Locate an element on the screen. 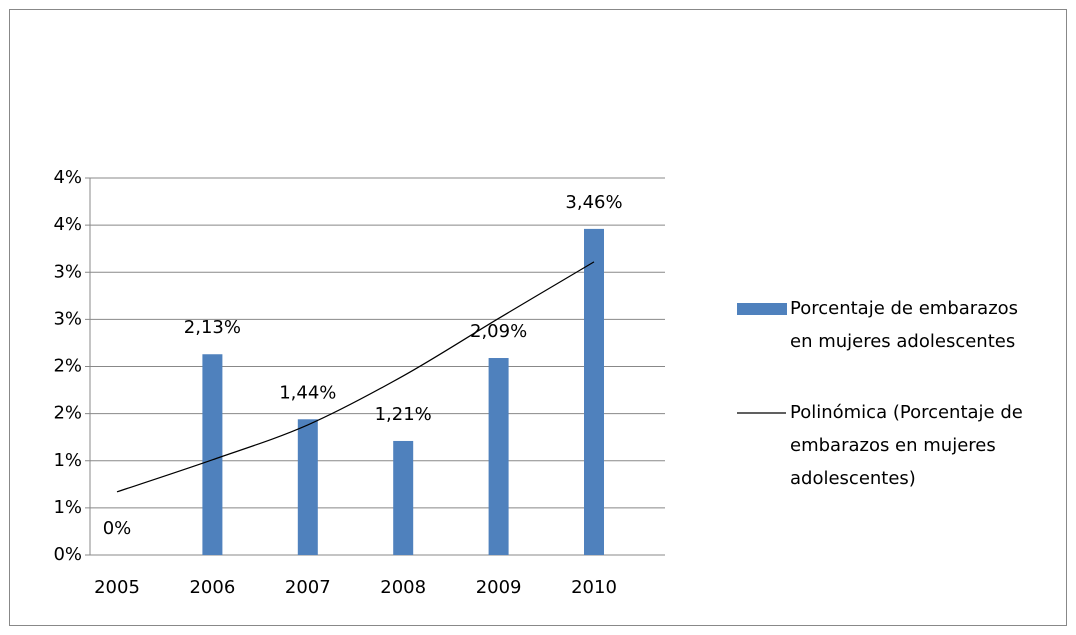 The image size is (1076, 635). data-label: 1,44% is located at coordinates (307, 392).